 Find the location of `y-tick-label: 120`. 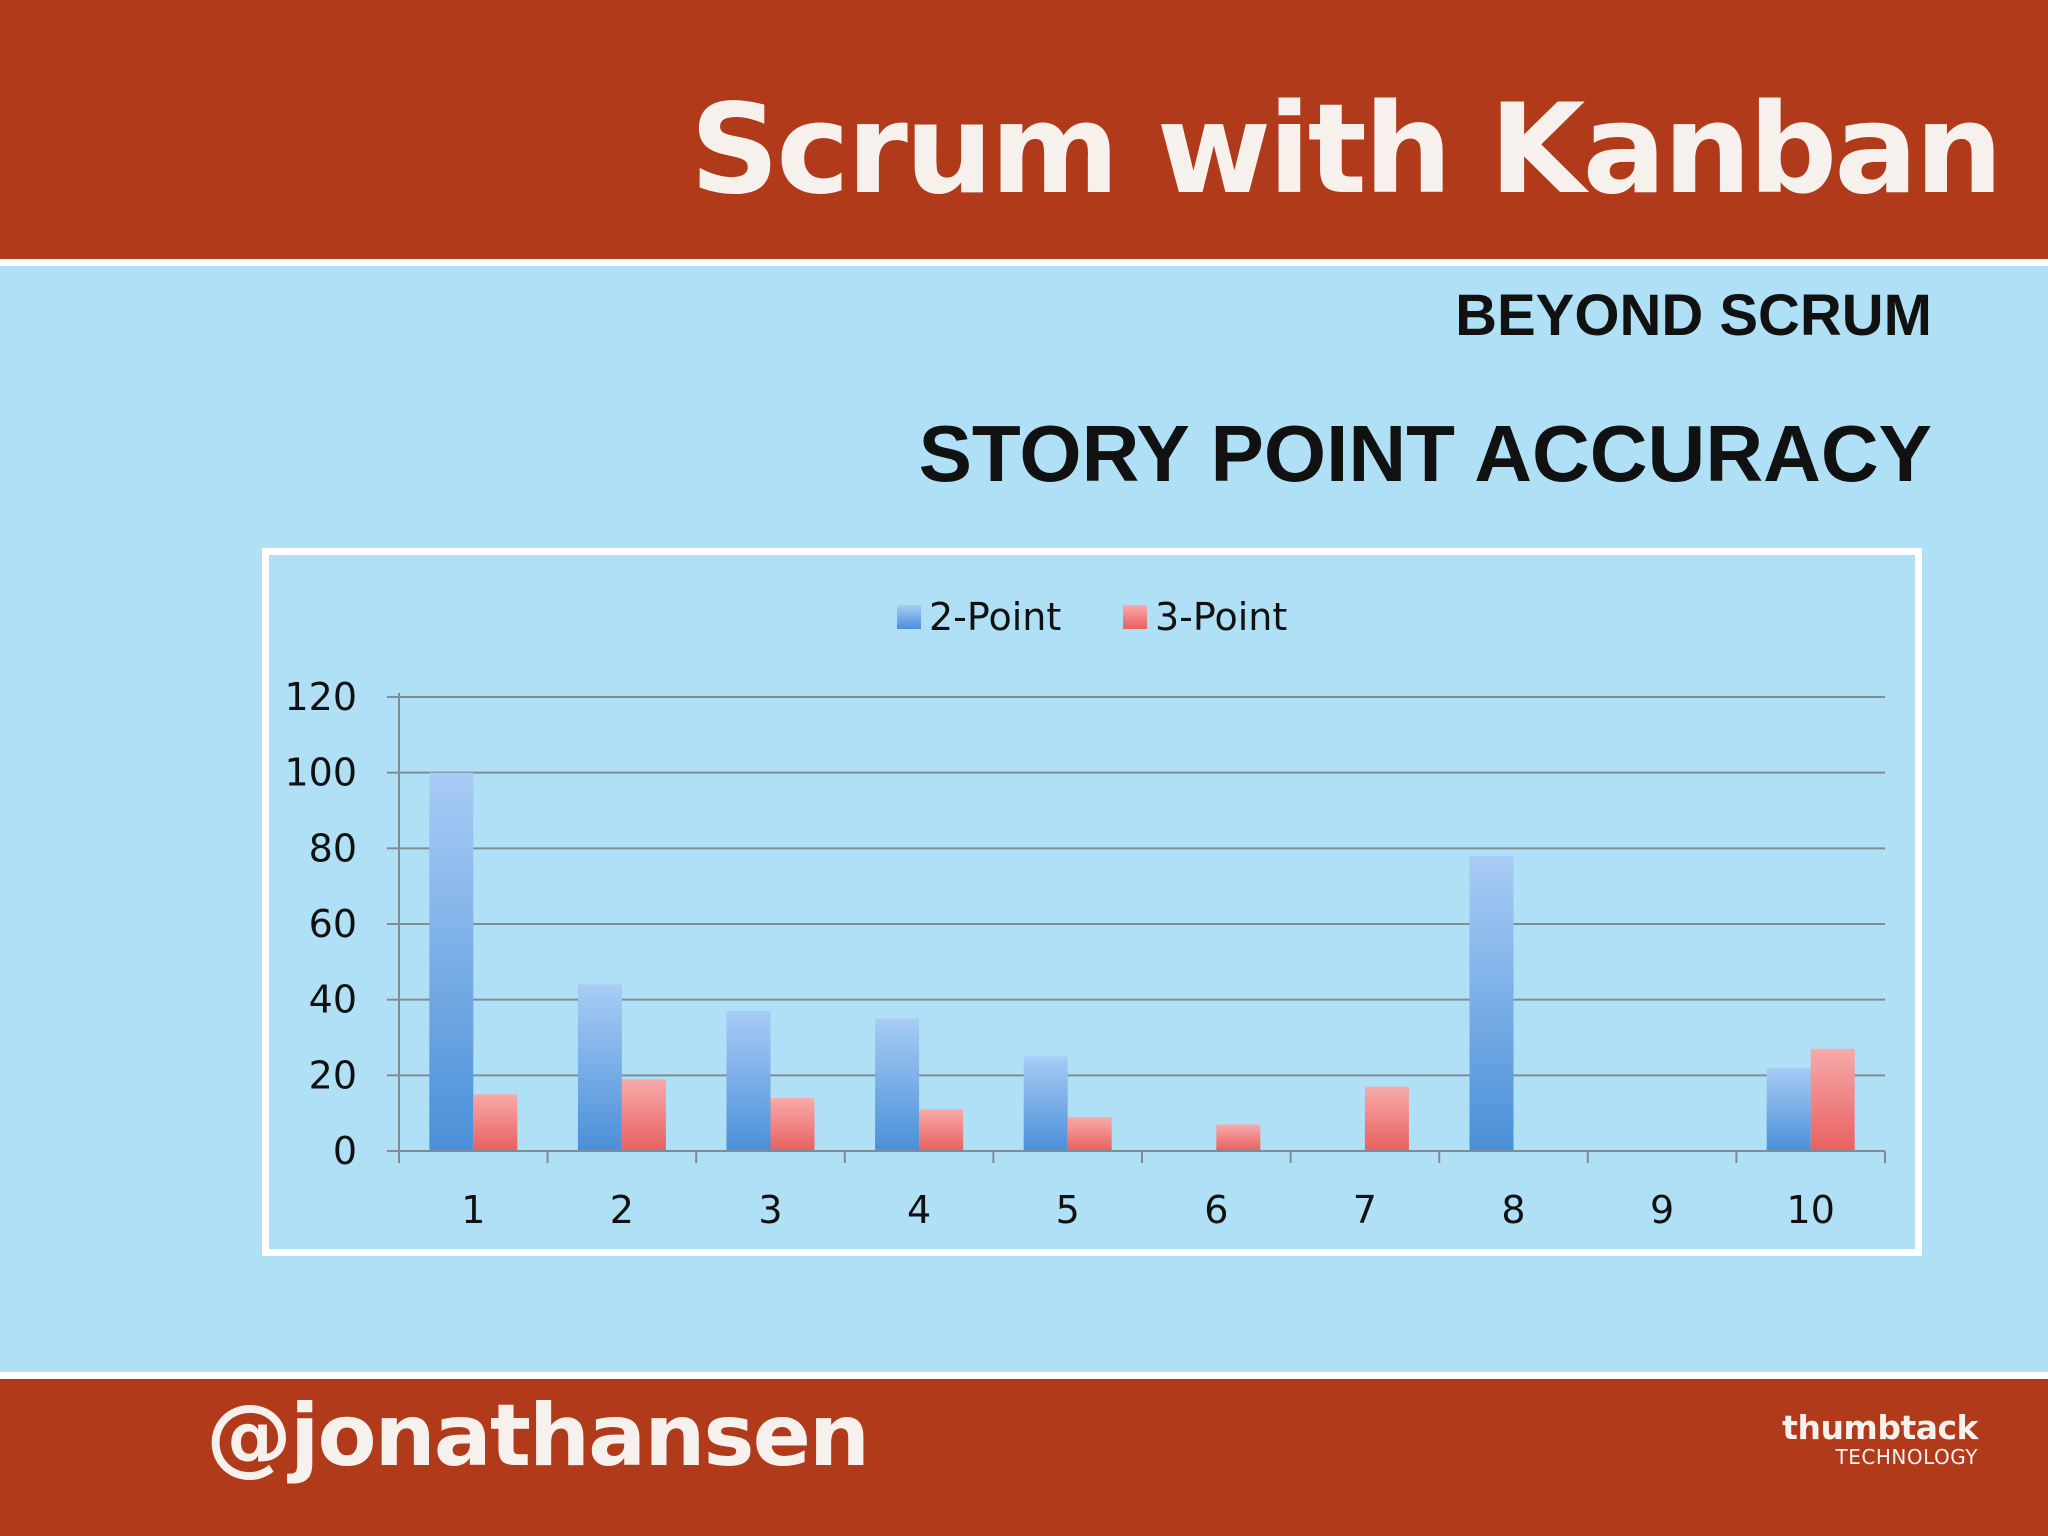

y-tick-label: 120 is located at coordinates (320, 697).